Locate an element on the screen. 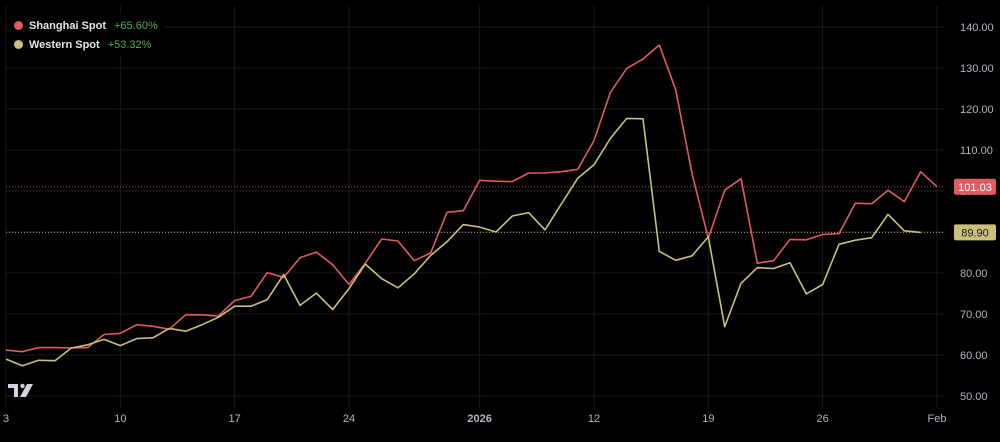  x-tick-label: Feb is located at coordinates (937, 419).